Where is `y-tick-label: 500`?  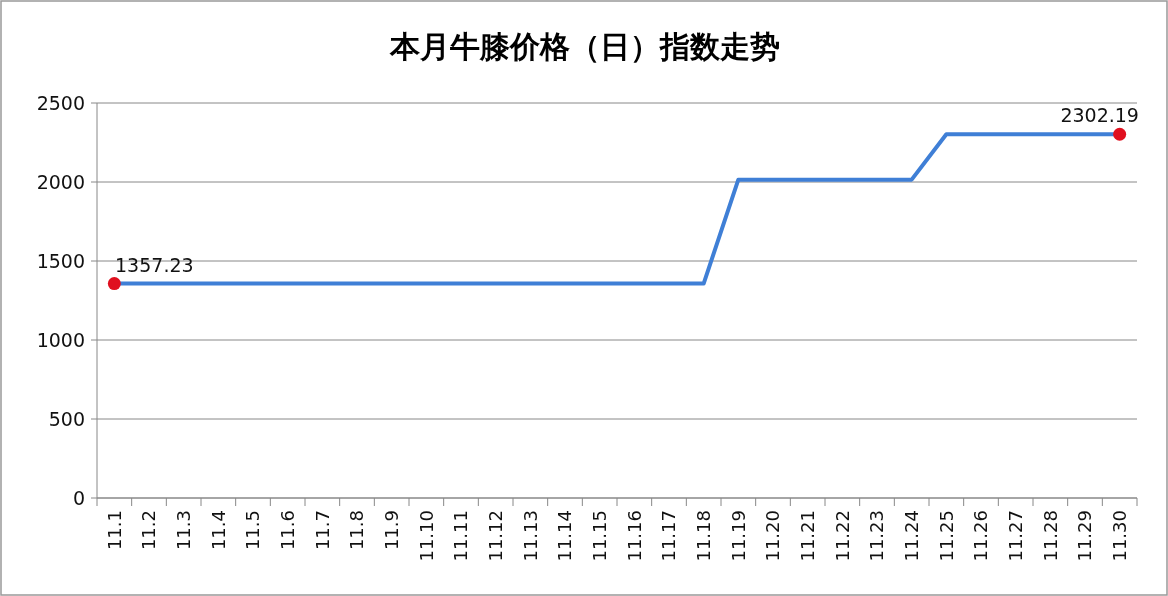
y-tick-label: 500 is located at coordinates (66, 418).